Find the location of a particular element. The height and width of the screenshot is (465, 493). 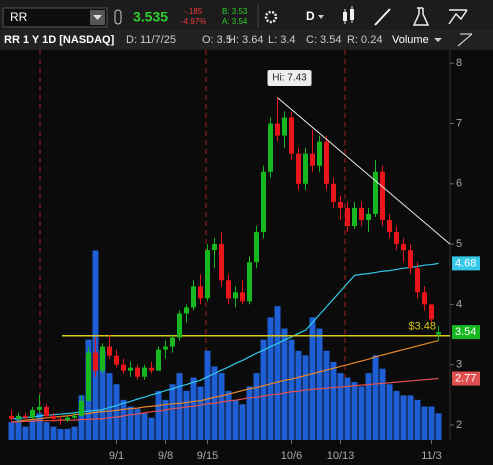

x-tick-label: 10/13 is located at coordinates (341, 456).